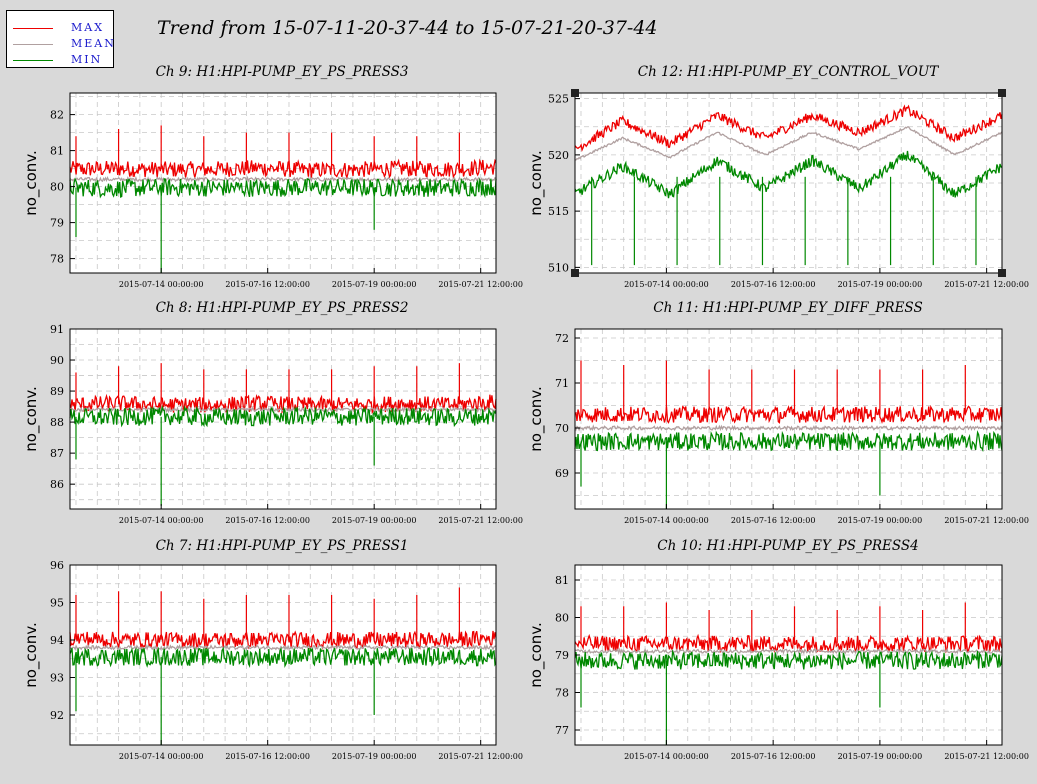  I want to click on legend: MAX MEAN MIN, so click(60, 39).